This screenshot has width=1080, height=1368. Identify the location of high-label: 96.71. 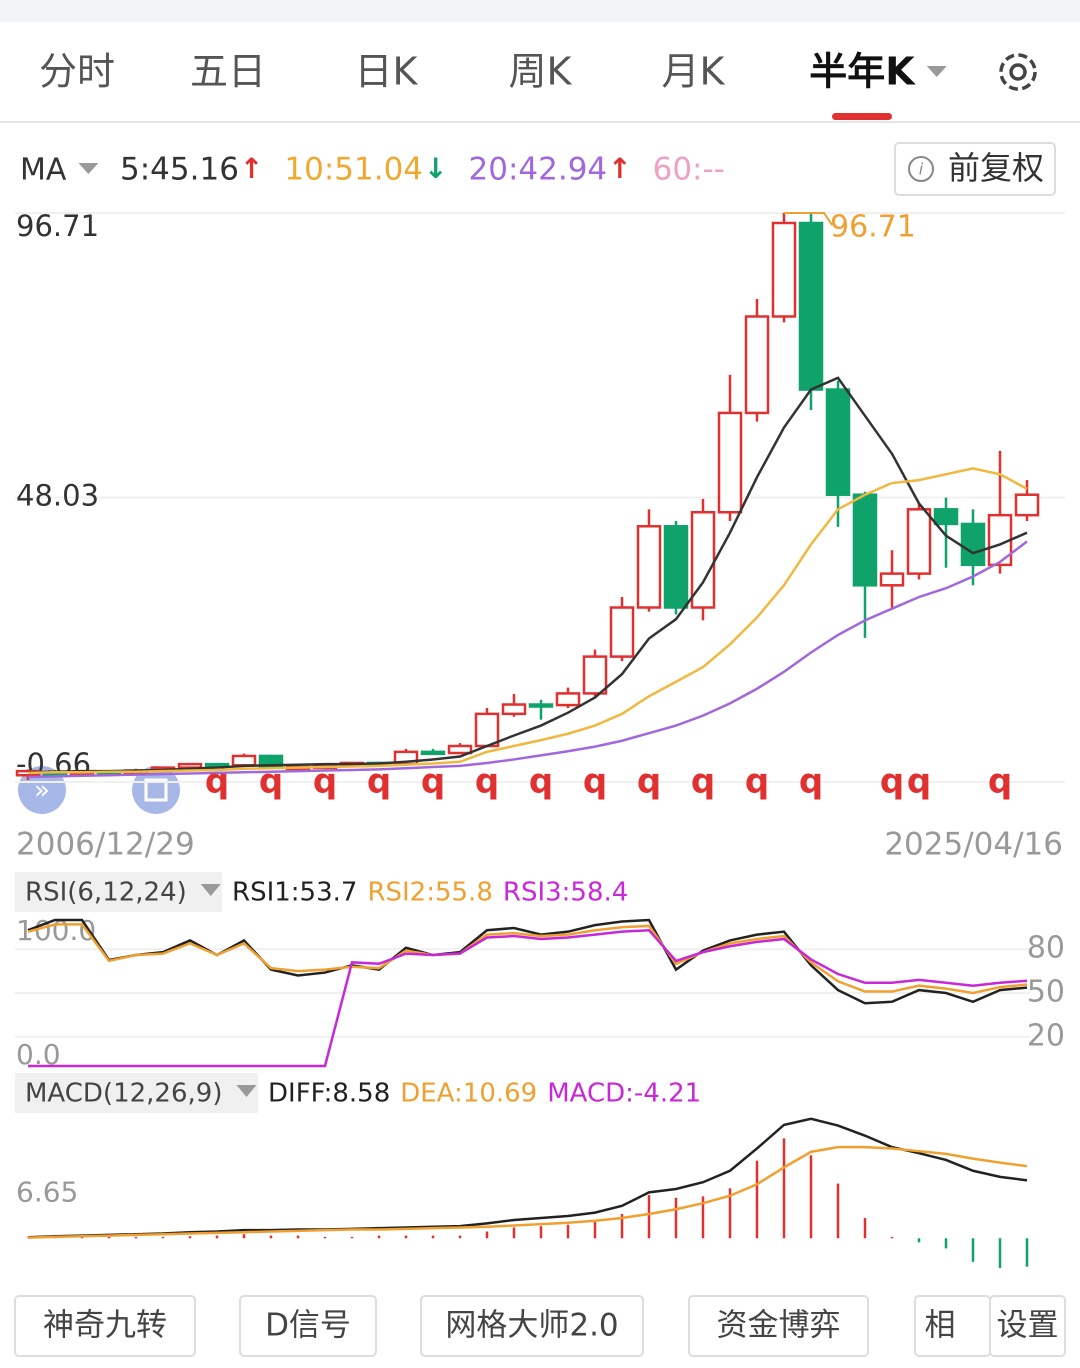
(873, 227).